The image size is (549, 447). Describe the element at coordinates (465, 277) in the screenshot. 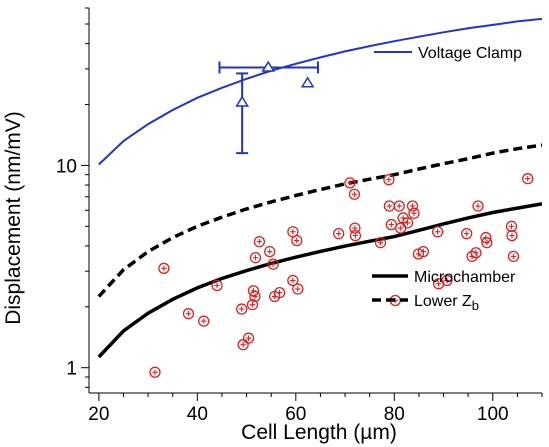

I see `legend-label-microchamber: Microchamber` at that location.